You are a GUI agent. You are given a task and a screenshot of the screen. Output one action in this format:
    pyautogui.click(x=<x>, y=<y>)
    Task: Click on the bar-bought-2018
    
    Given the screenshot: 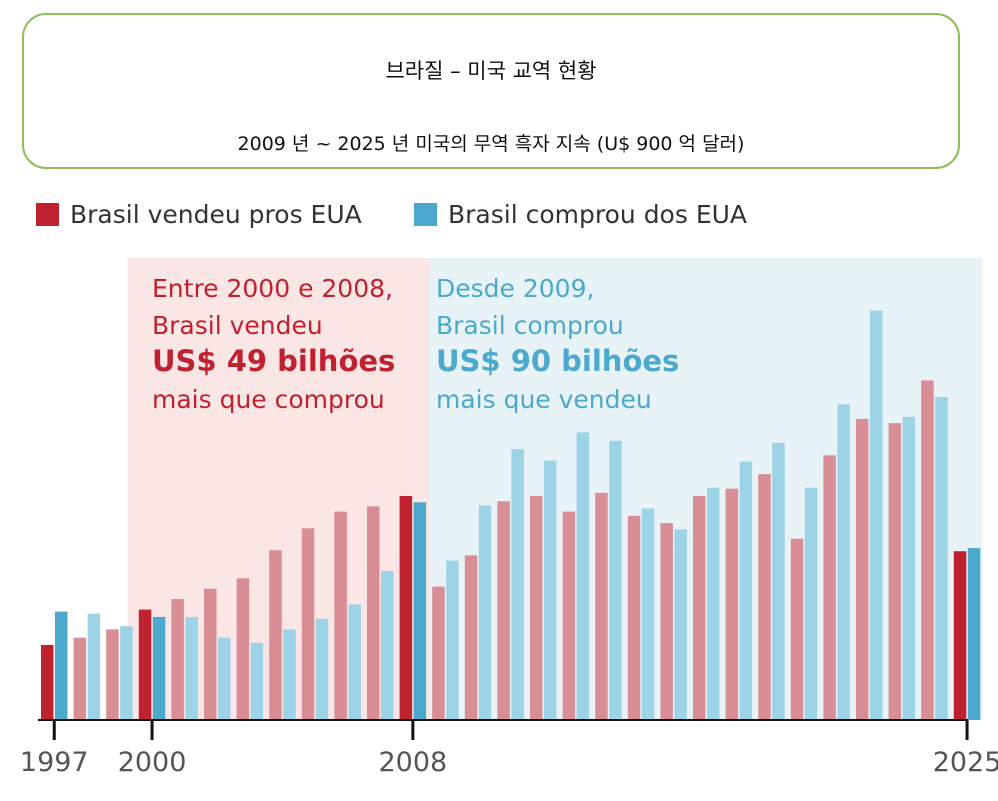 What is the action you would take?
    pyautogui.click(x=746, y=590)
    